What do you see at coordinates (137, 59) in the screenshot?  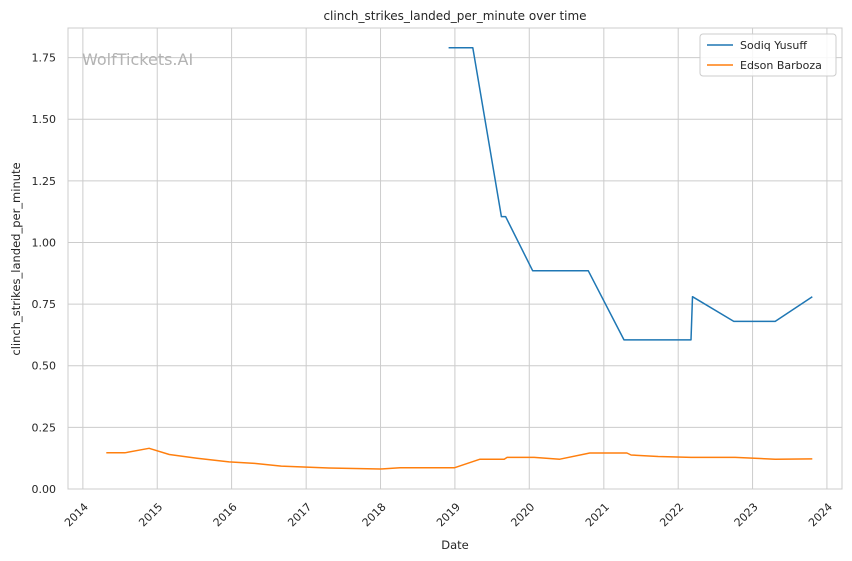 I see `watermark: WolfTickets.AI` at bounding box center [137, 59].